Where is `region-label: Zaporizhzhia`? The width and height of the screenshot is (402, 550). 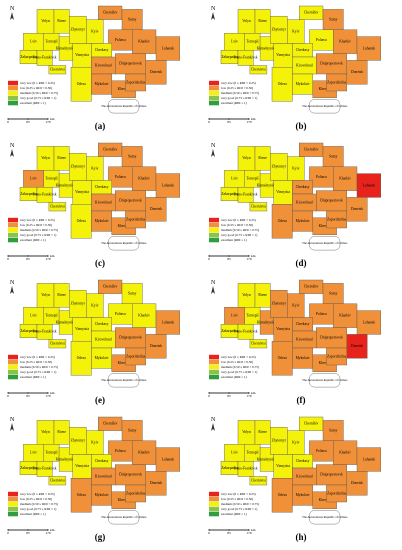
region-label: Zaporizhzhia is located at coordinates (336, 82).